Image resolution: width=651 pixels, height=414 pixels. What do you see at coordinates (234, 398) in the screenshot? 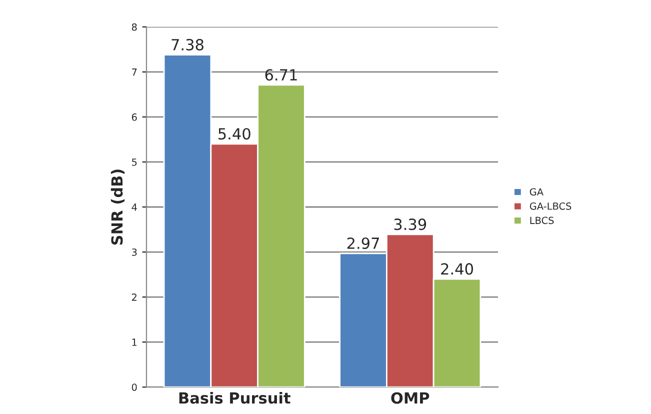
I see `x-tick-label: Basis Pursuit` at bounding box center [234, 398].